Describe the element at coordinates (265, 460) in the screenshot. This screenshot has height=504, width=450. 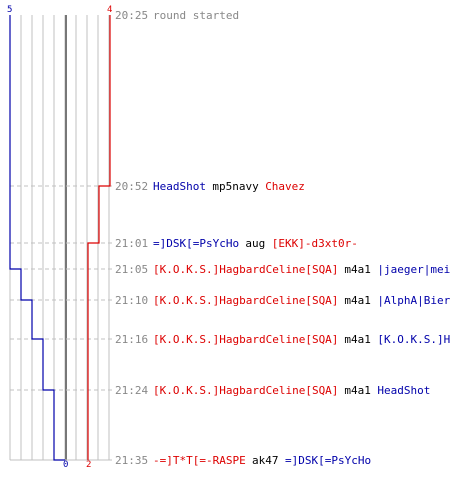
I see `weapon-name: ak47` at that location.